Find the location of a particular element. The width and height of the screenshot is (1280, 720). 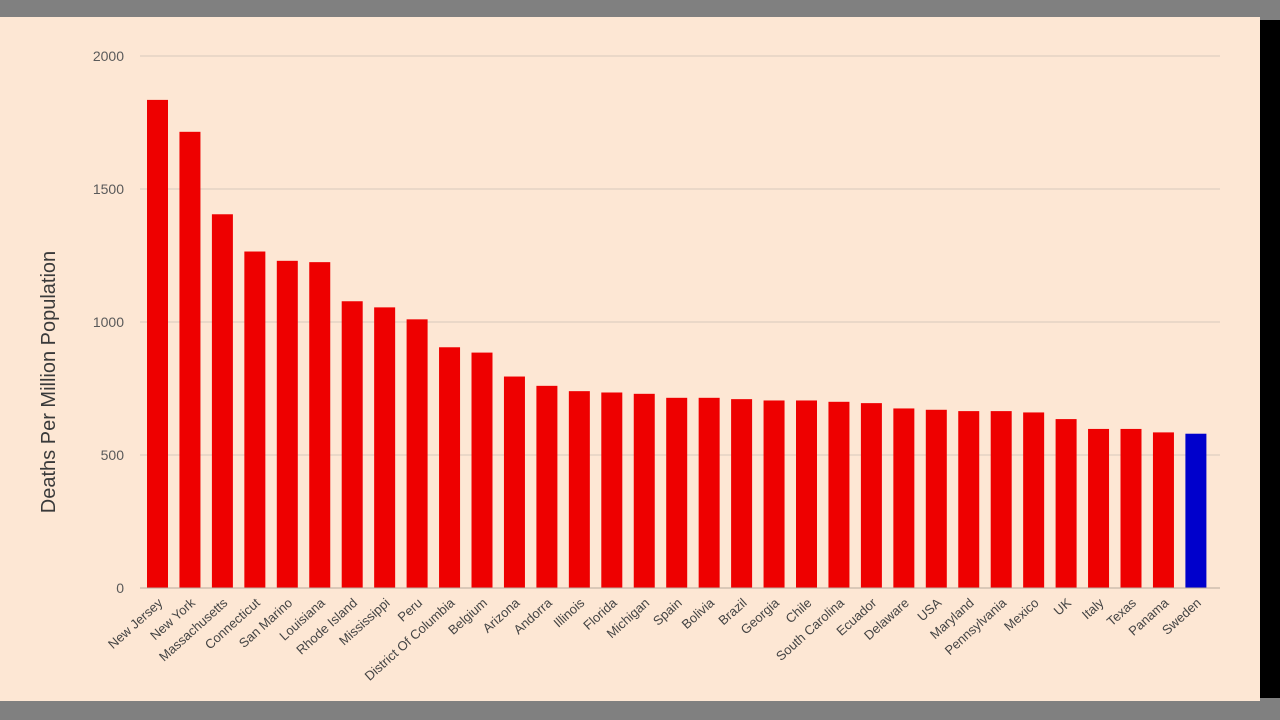

bar-georgia is located at coordinates (774, 494).